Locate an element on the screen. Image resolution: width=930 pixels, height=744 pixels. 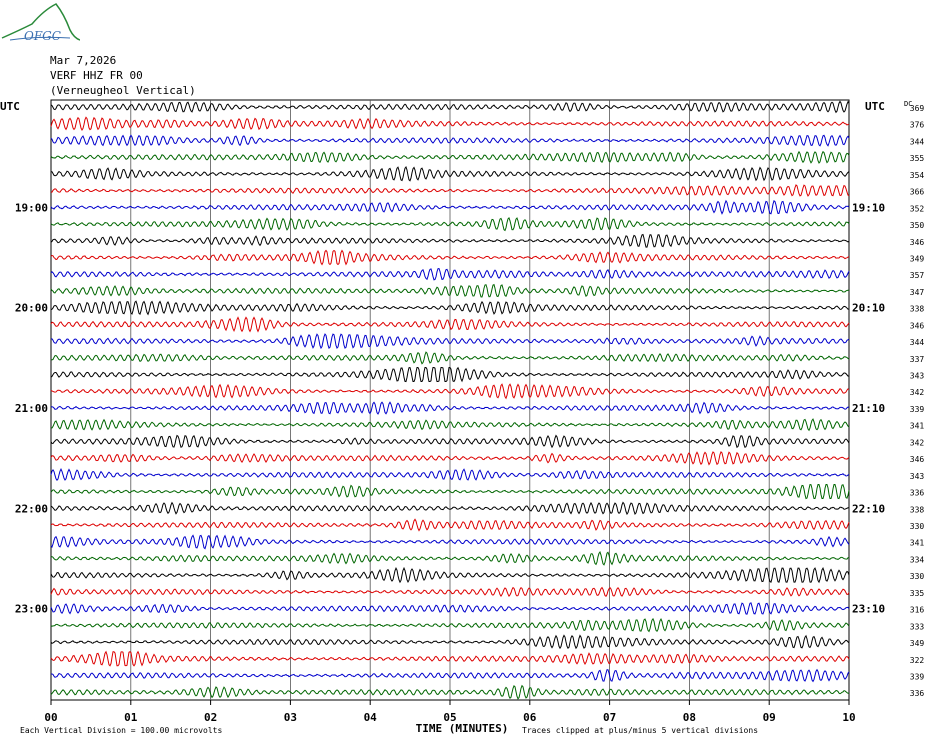
x-tick-label: 10 is located at coordinates (848, 717).